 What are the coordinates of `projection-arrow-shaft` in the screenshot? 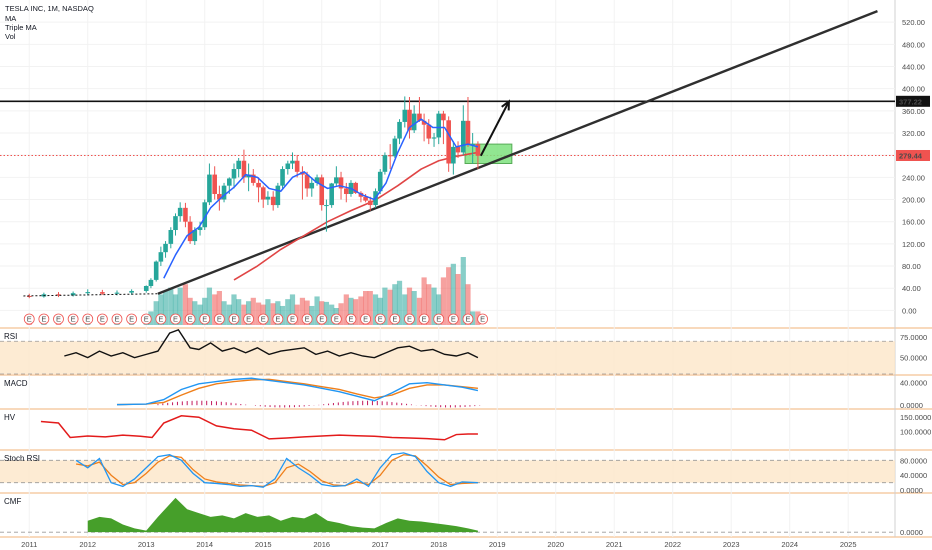 It's located at (494, 128).